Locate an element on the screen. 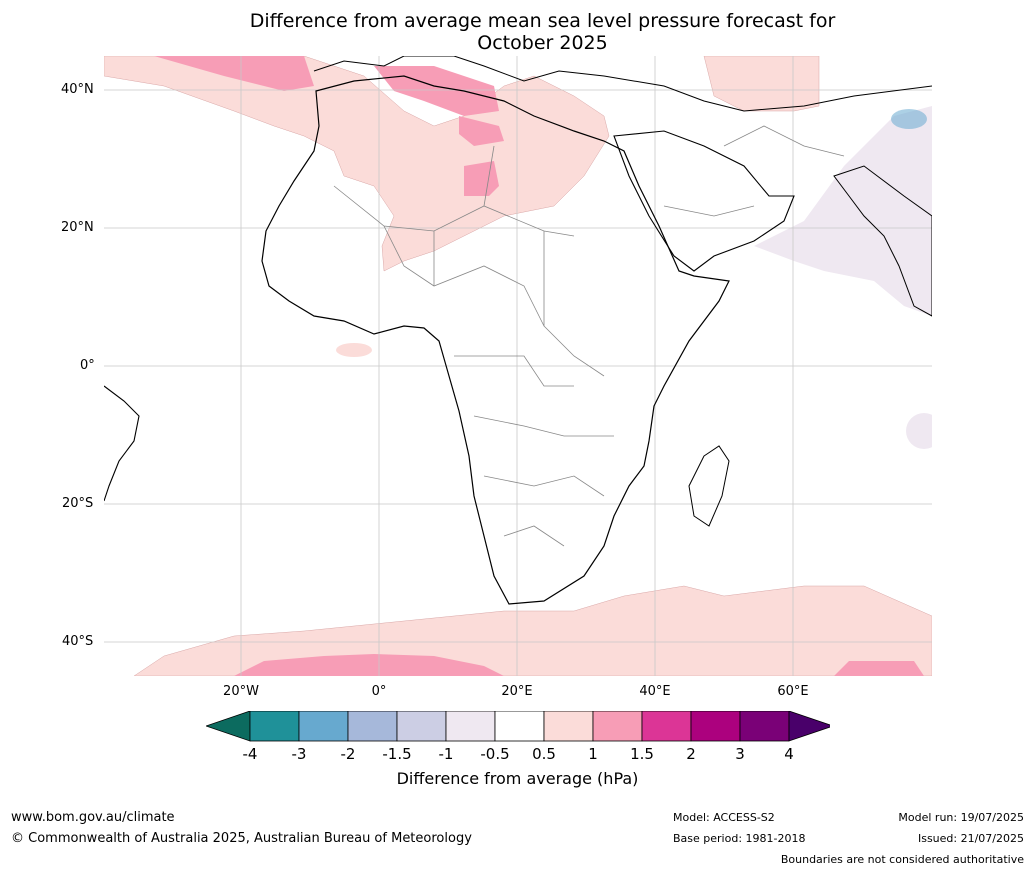 The image size is (1035, 873). colorbar-tick-label: -4 is located at coordinates (250, 754).